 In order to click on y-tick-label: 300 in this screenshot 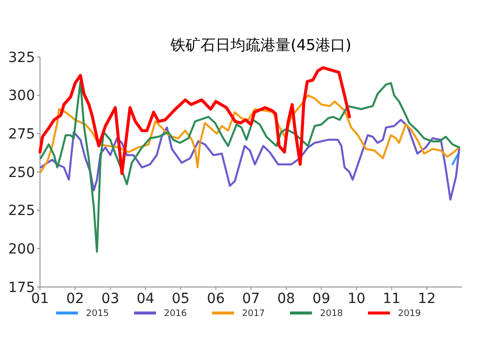, I will do `click(21, 96)`.